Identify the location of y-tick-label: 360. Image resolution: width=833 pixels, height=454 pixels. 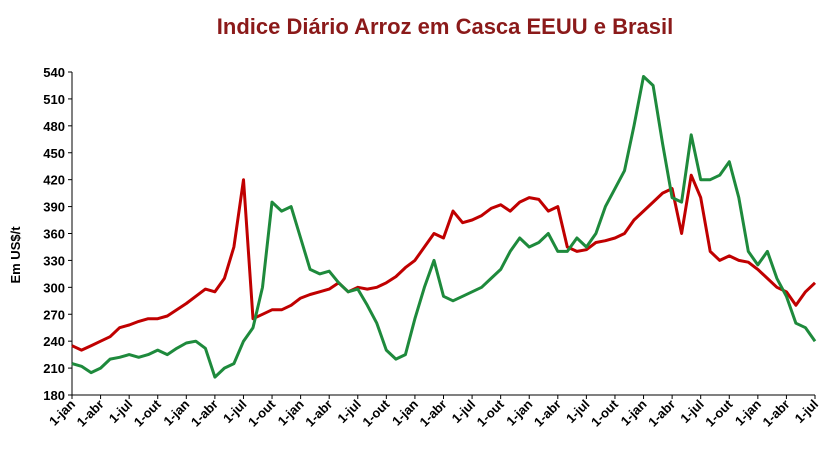
(54, 234).